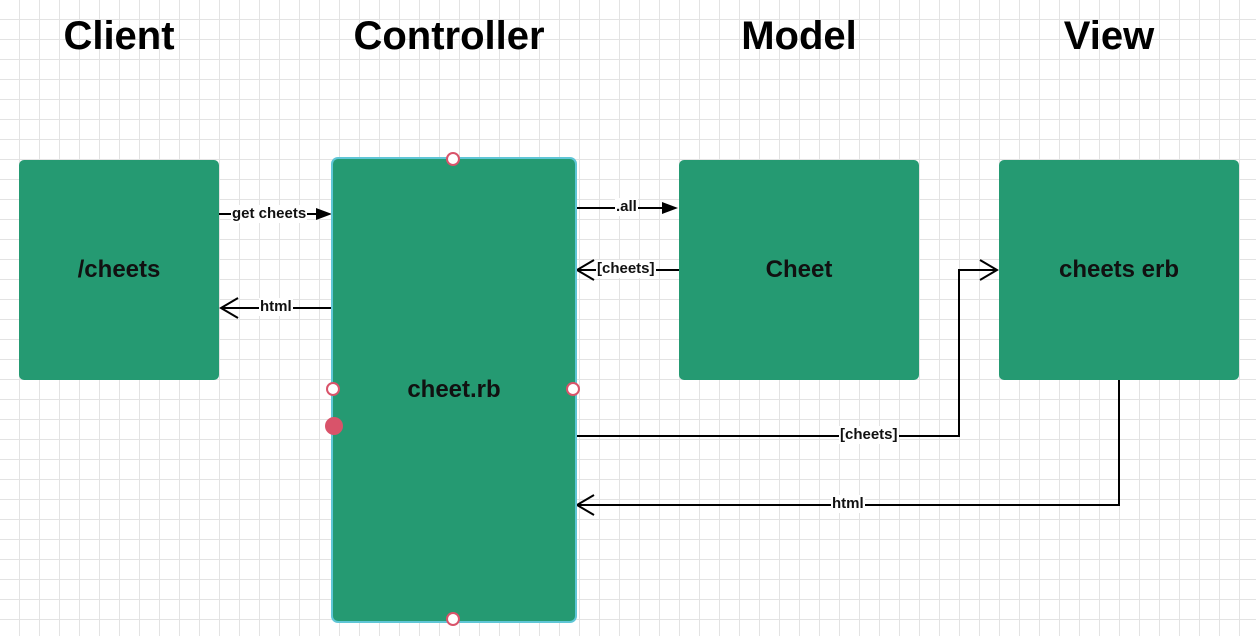 This screenshot has height=636, width=1256. I want to click on view-box-label: cheets erb, so click(1119, 269).